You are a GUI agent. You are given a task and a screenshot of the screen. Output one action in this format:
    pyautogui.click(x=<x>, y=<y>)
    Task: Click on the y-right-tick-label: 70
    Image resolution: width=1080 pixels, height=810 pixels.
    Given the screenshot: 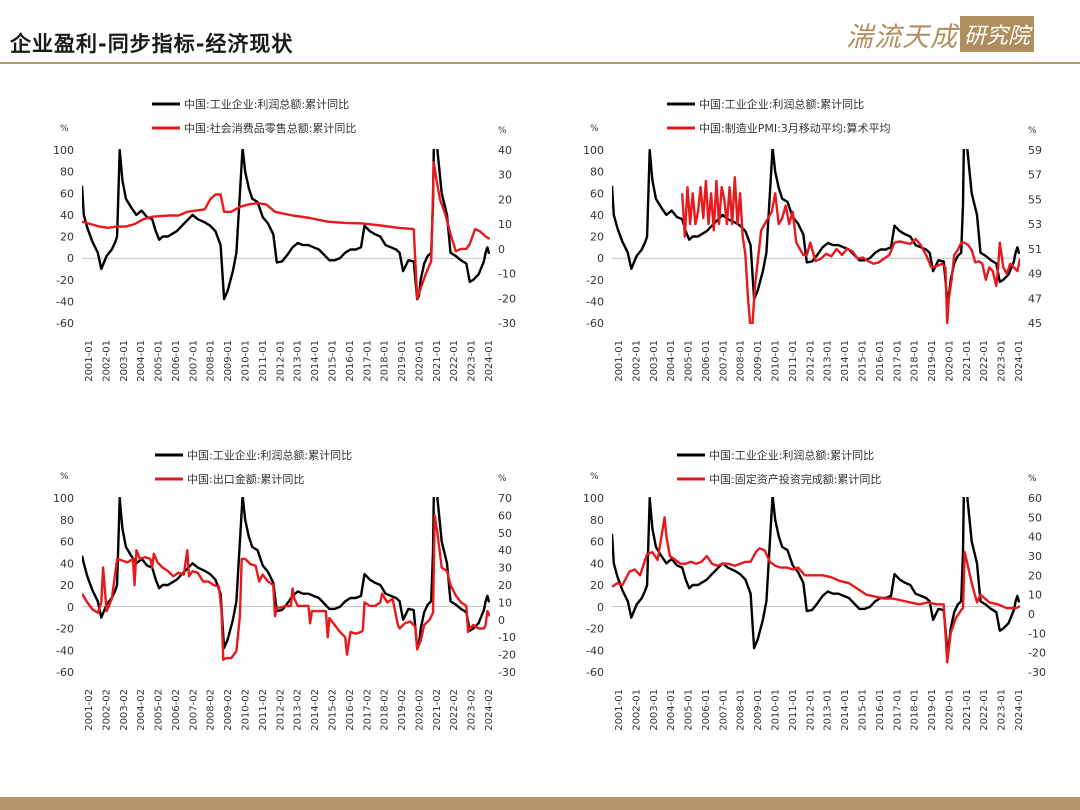 What is the action you would take?
    pyautogui.click(x=505, y=498)
    